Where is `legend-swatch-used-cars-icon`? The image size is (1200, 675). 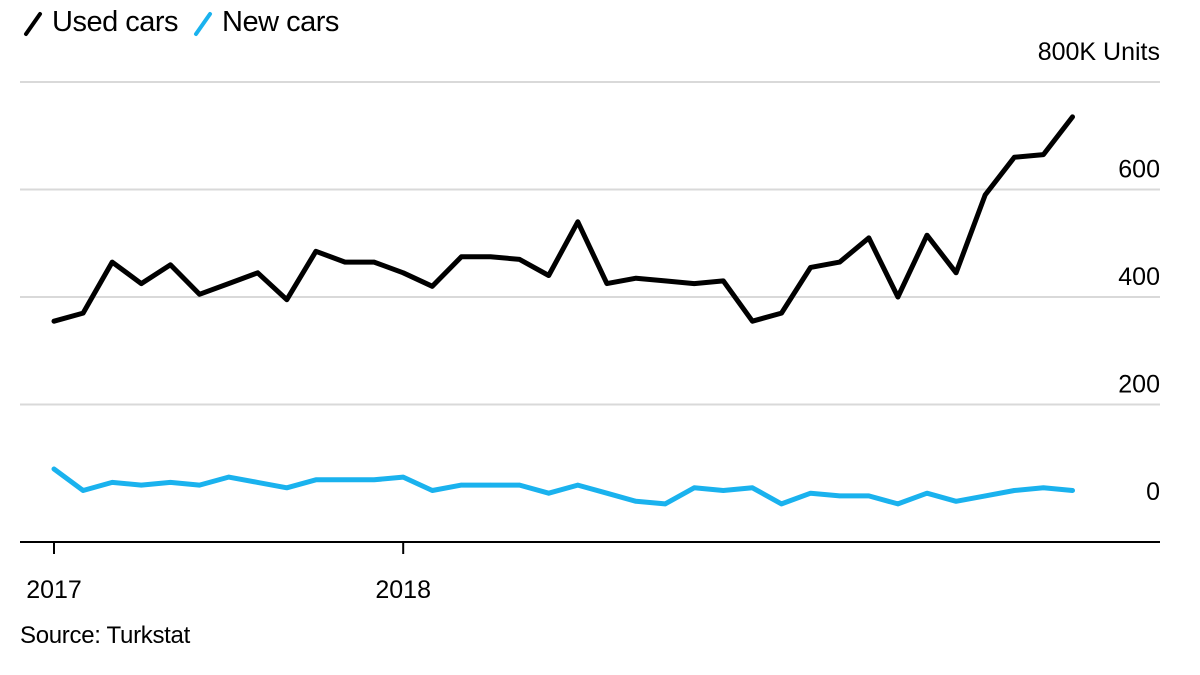
legend-swatch-used-cars-icon is located at coordinates (33, 23).